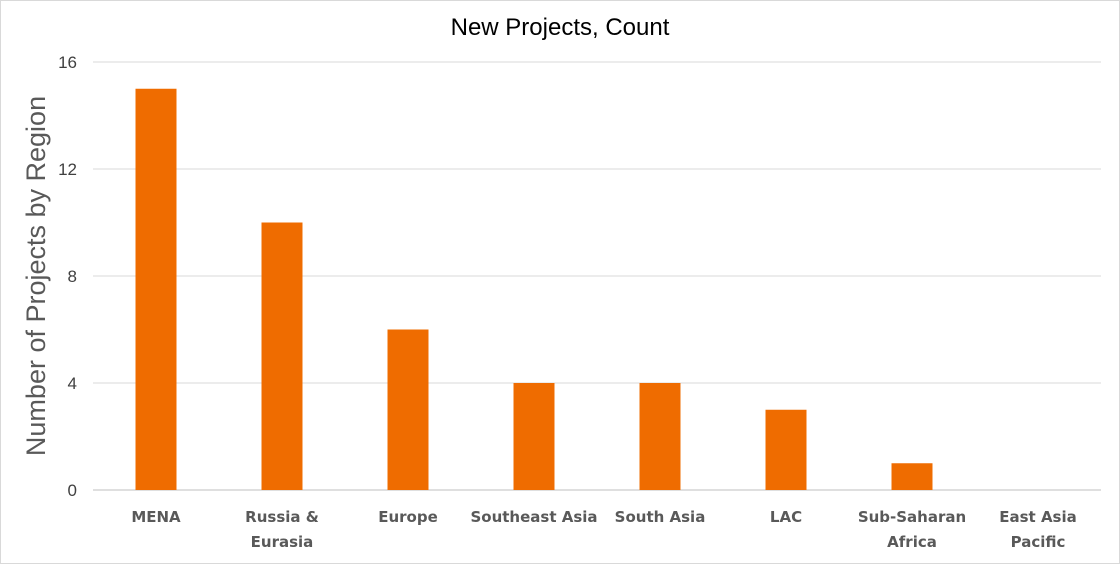 The width and height of the screenshot is (1120, 564). Describe the element at coordinates (408, 517) in the screenshot. I see `x-tick-label: Europe` at that location.